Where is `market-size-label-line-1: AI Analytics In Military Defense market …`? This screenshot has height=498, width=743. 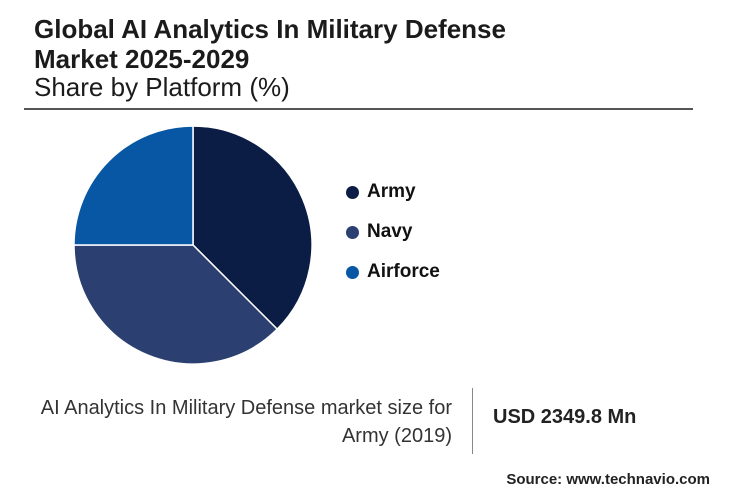
market-size-label-line-1: AI Analytics In Military Defense market … is located at coordinates (246, 408).